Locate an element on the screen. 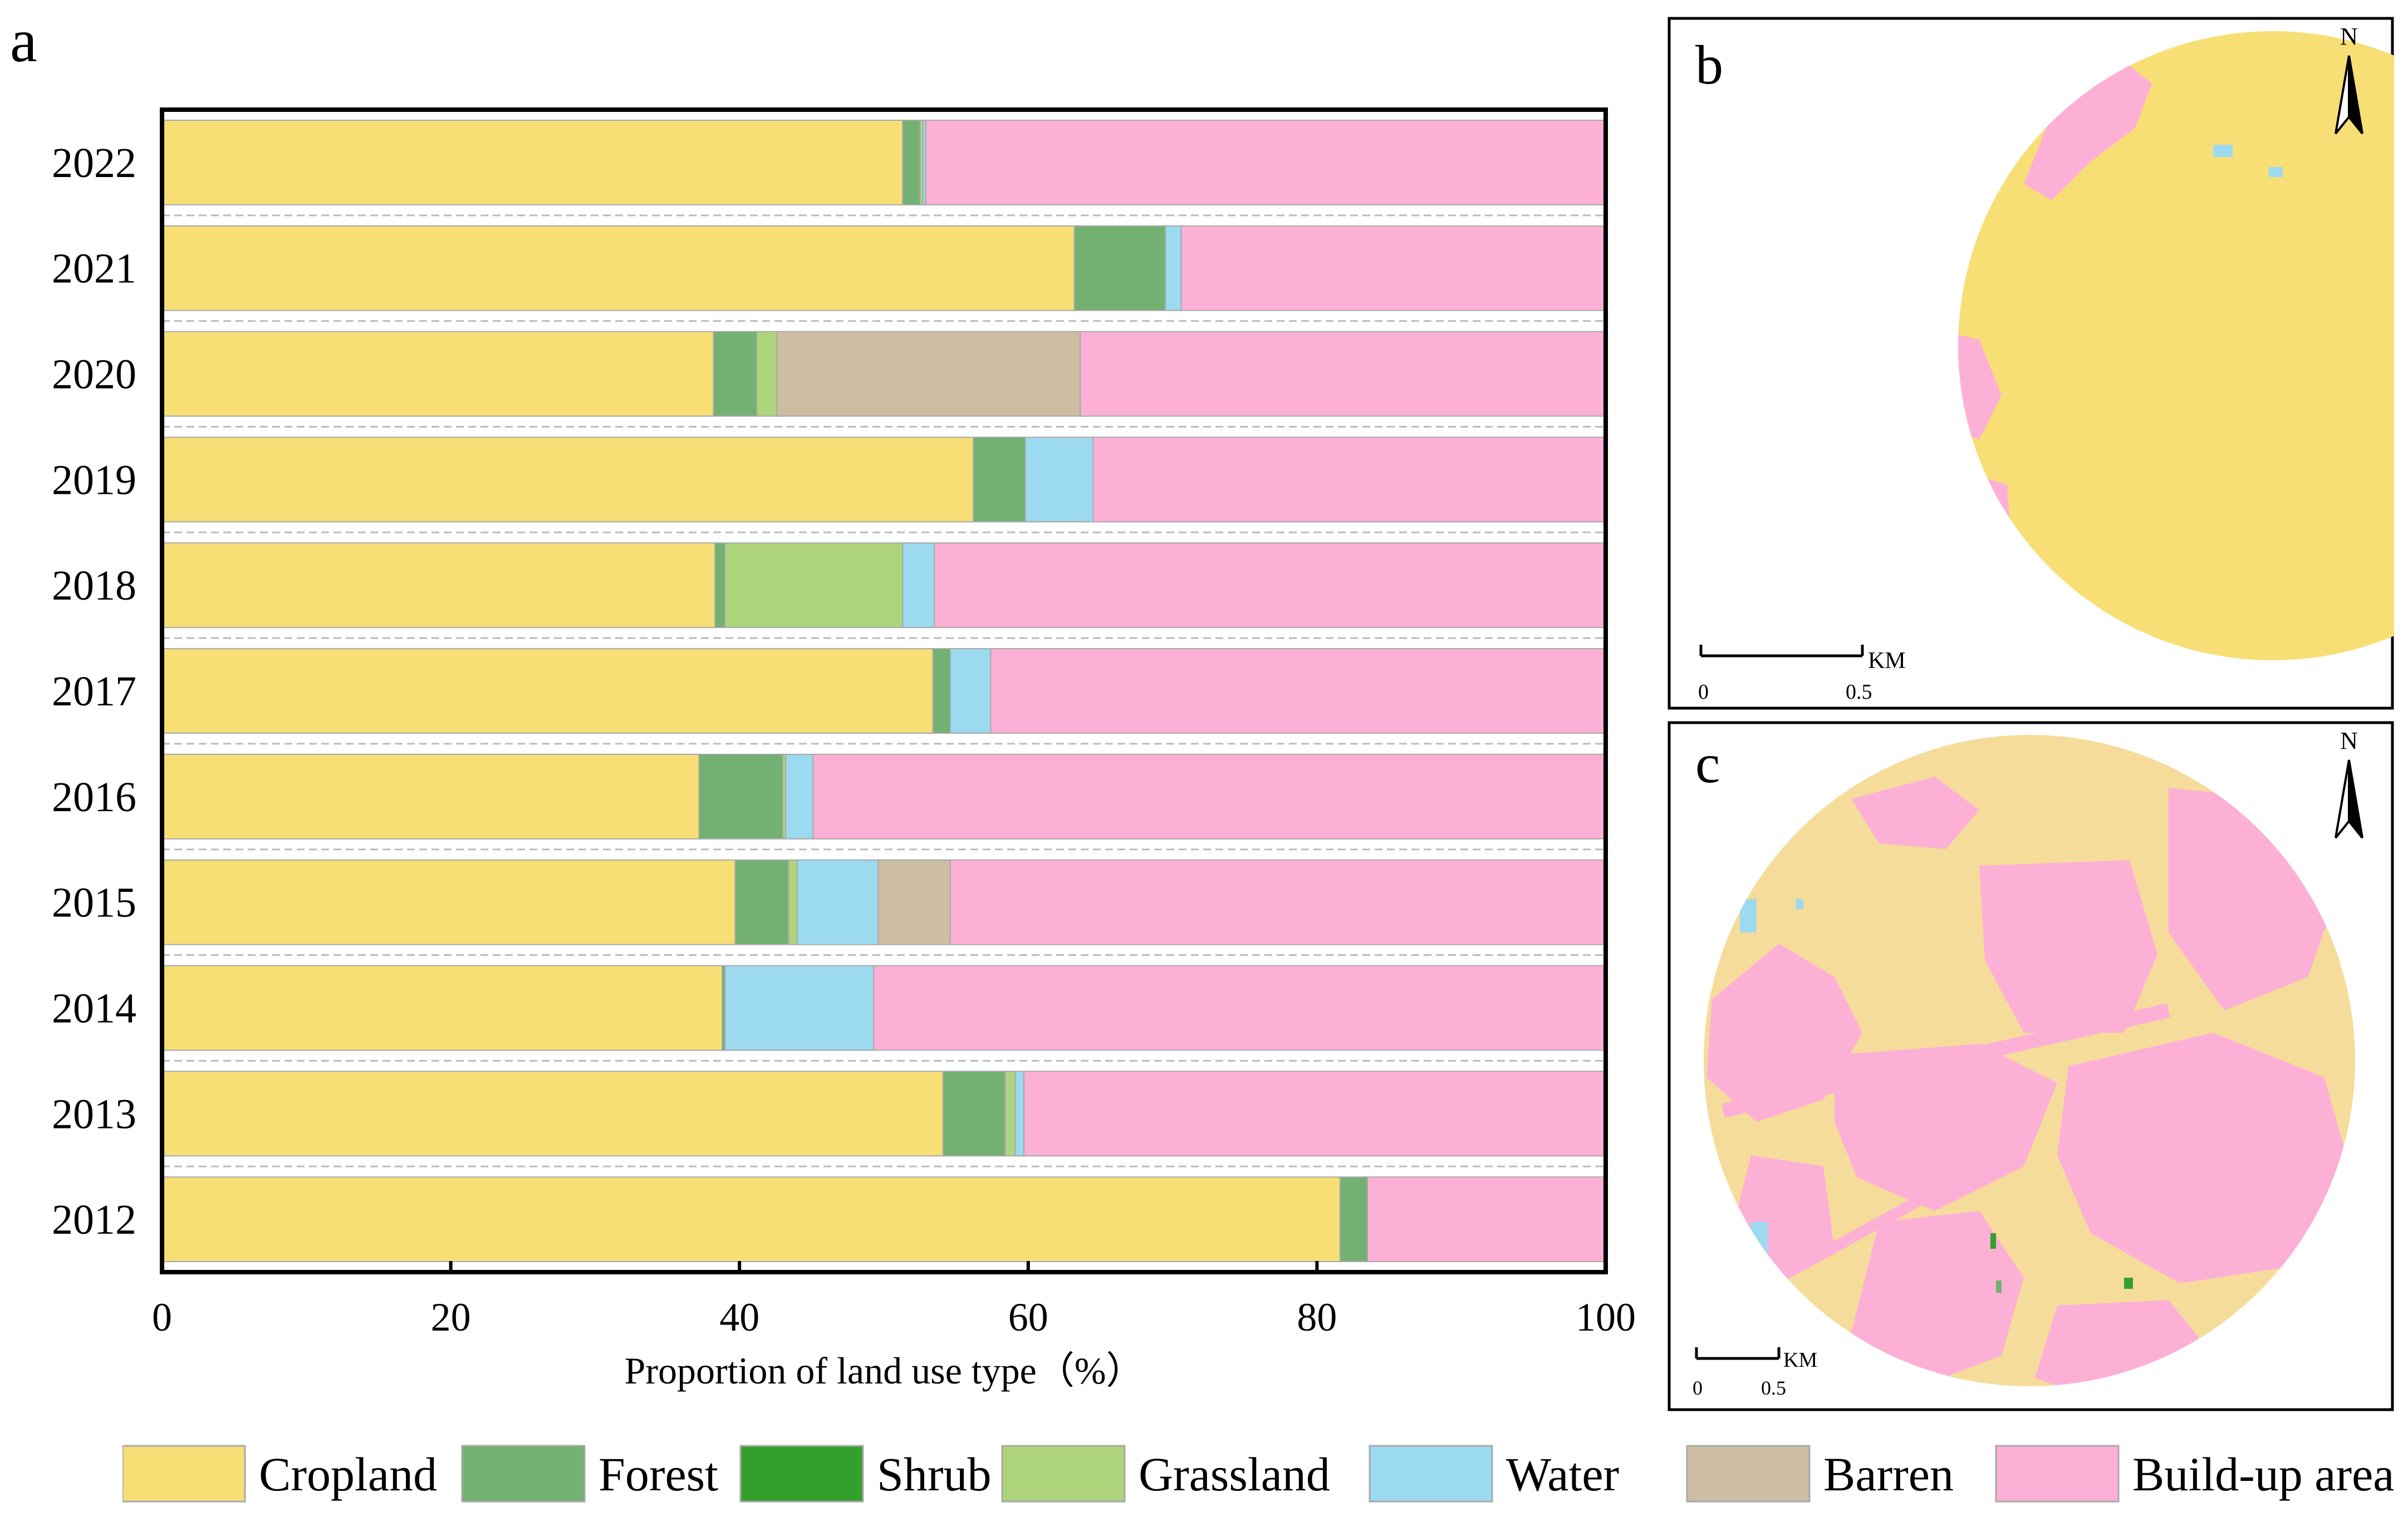 The image size is (2408, 1521). map-b-scale-bar: KM 0 0.5 is located at coordinates (1802, 674).